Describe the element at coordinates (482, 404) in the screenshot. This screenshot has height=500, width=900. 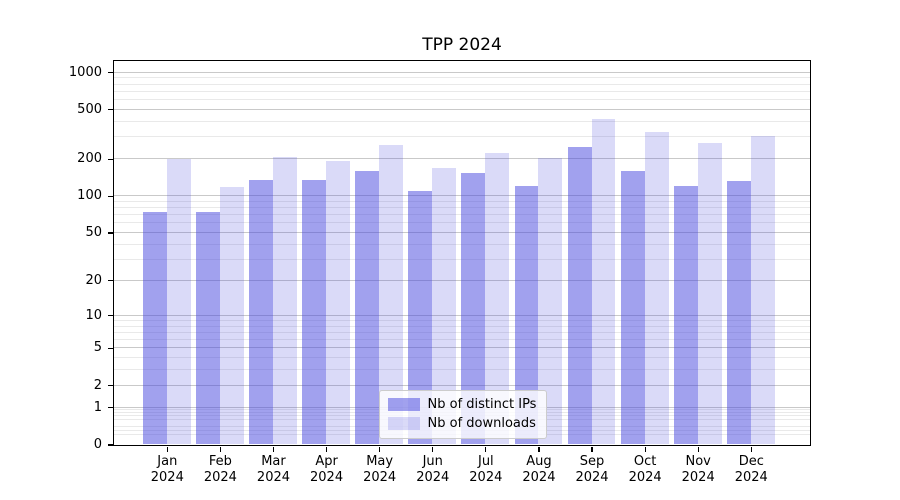
I see `legend-label-distinct-ips: Nb of distinct IPs` at that location.